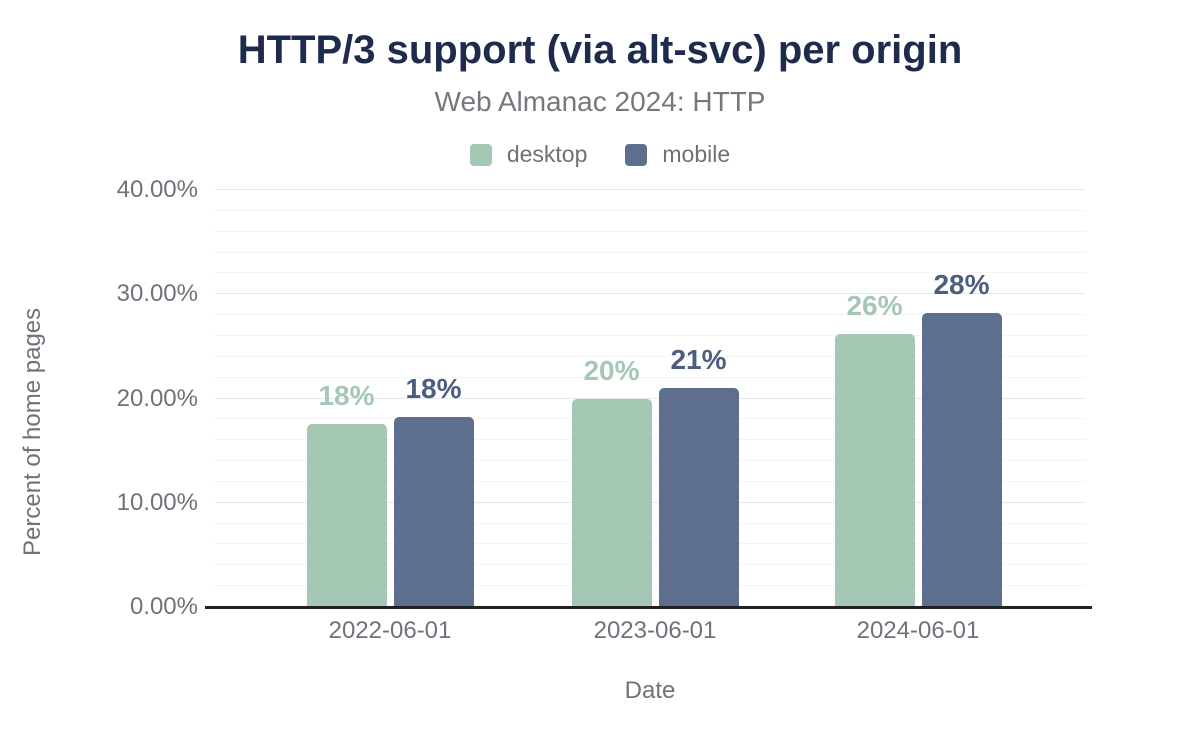 This screenshot has width=1200, height=742. Describe the element at coordinates (157, 502) in the screenshot. I see `y-tick-label: 10.00%` at that location.